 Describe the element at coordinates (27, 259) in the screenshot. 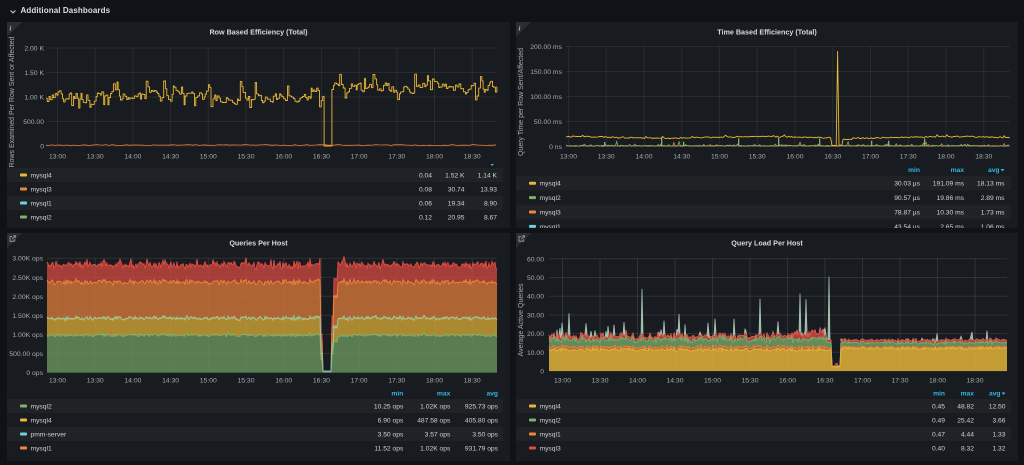

I see `svg-text: 3.00K ops` at that location.